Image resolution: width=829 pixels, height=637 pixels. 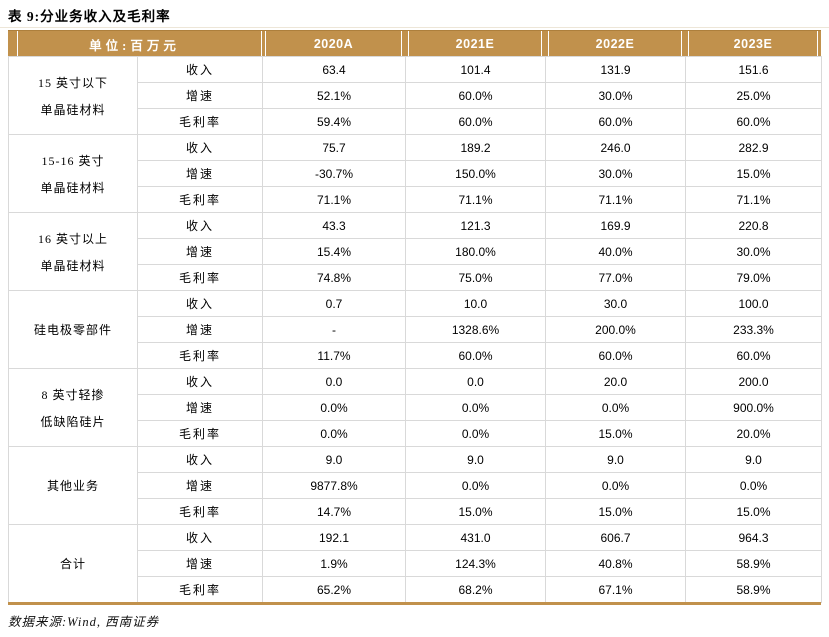 I want to click on group-label-line: 单晶硅材料, so click(x=73, y=265).